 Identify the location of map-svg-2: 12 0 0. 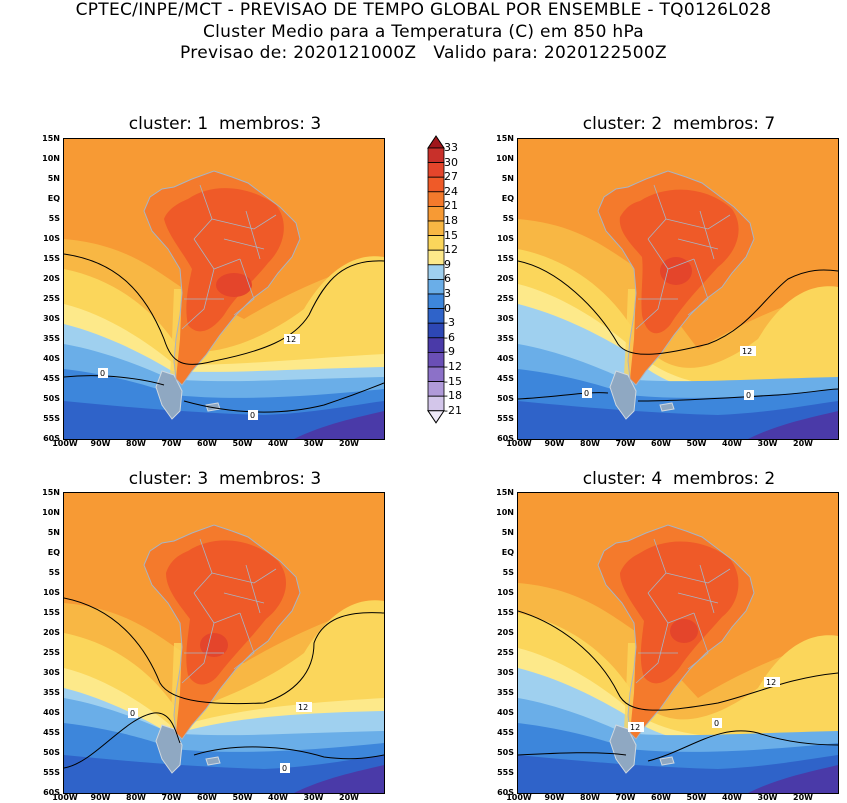
(678, 289).